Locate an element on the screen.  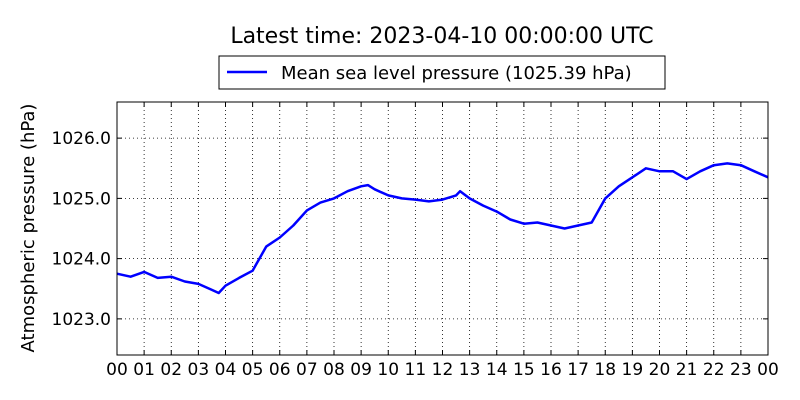
x-tick-label: 09 is located at coordinates (361, 370).